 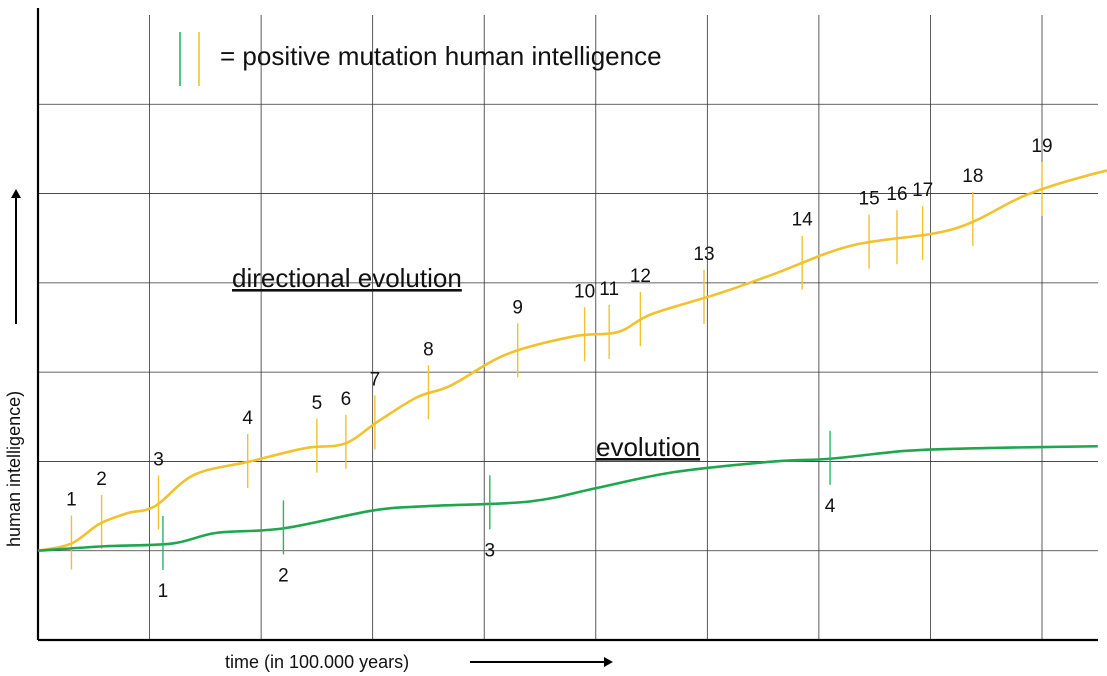 I want to click on legend-text: = positive mutation human intelligence, so click(x=441, y=56).